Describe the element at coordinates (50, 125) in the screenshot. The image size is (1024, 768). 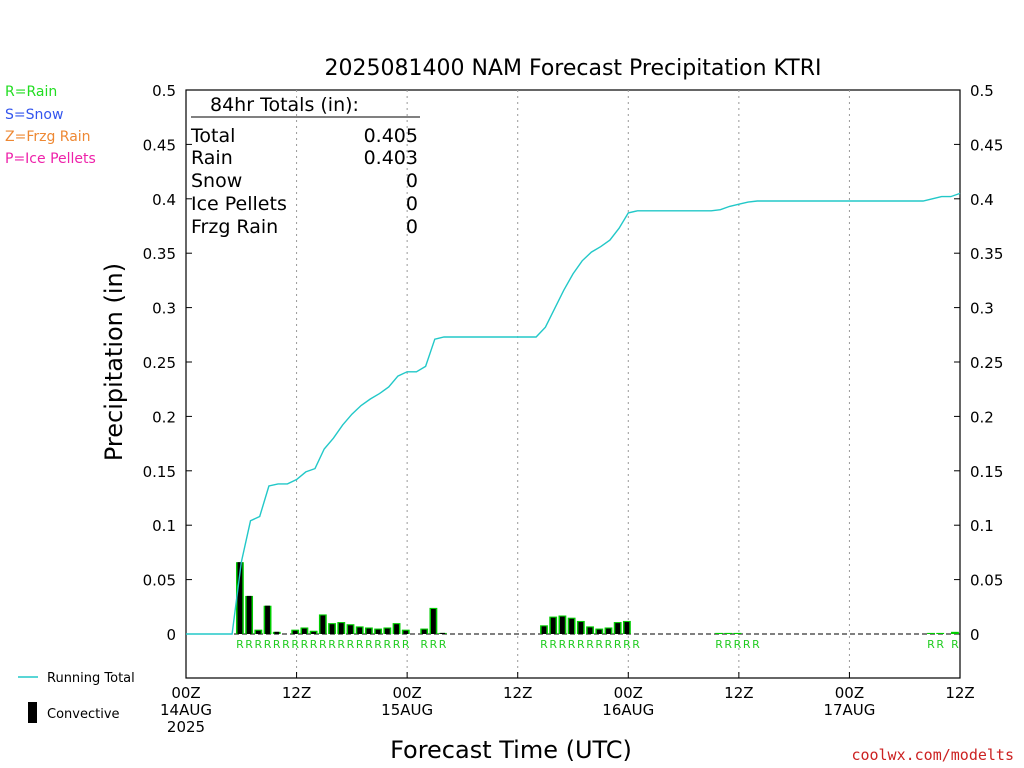
I see `type-legend: R=Rain S=Snow Z=Frzg Rain P=Ice Pellets` at that location.